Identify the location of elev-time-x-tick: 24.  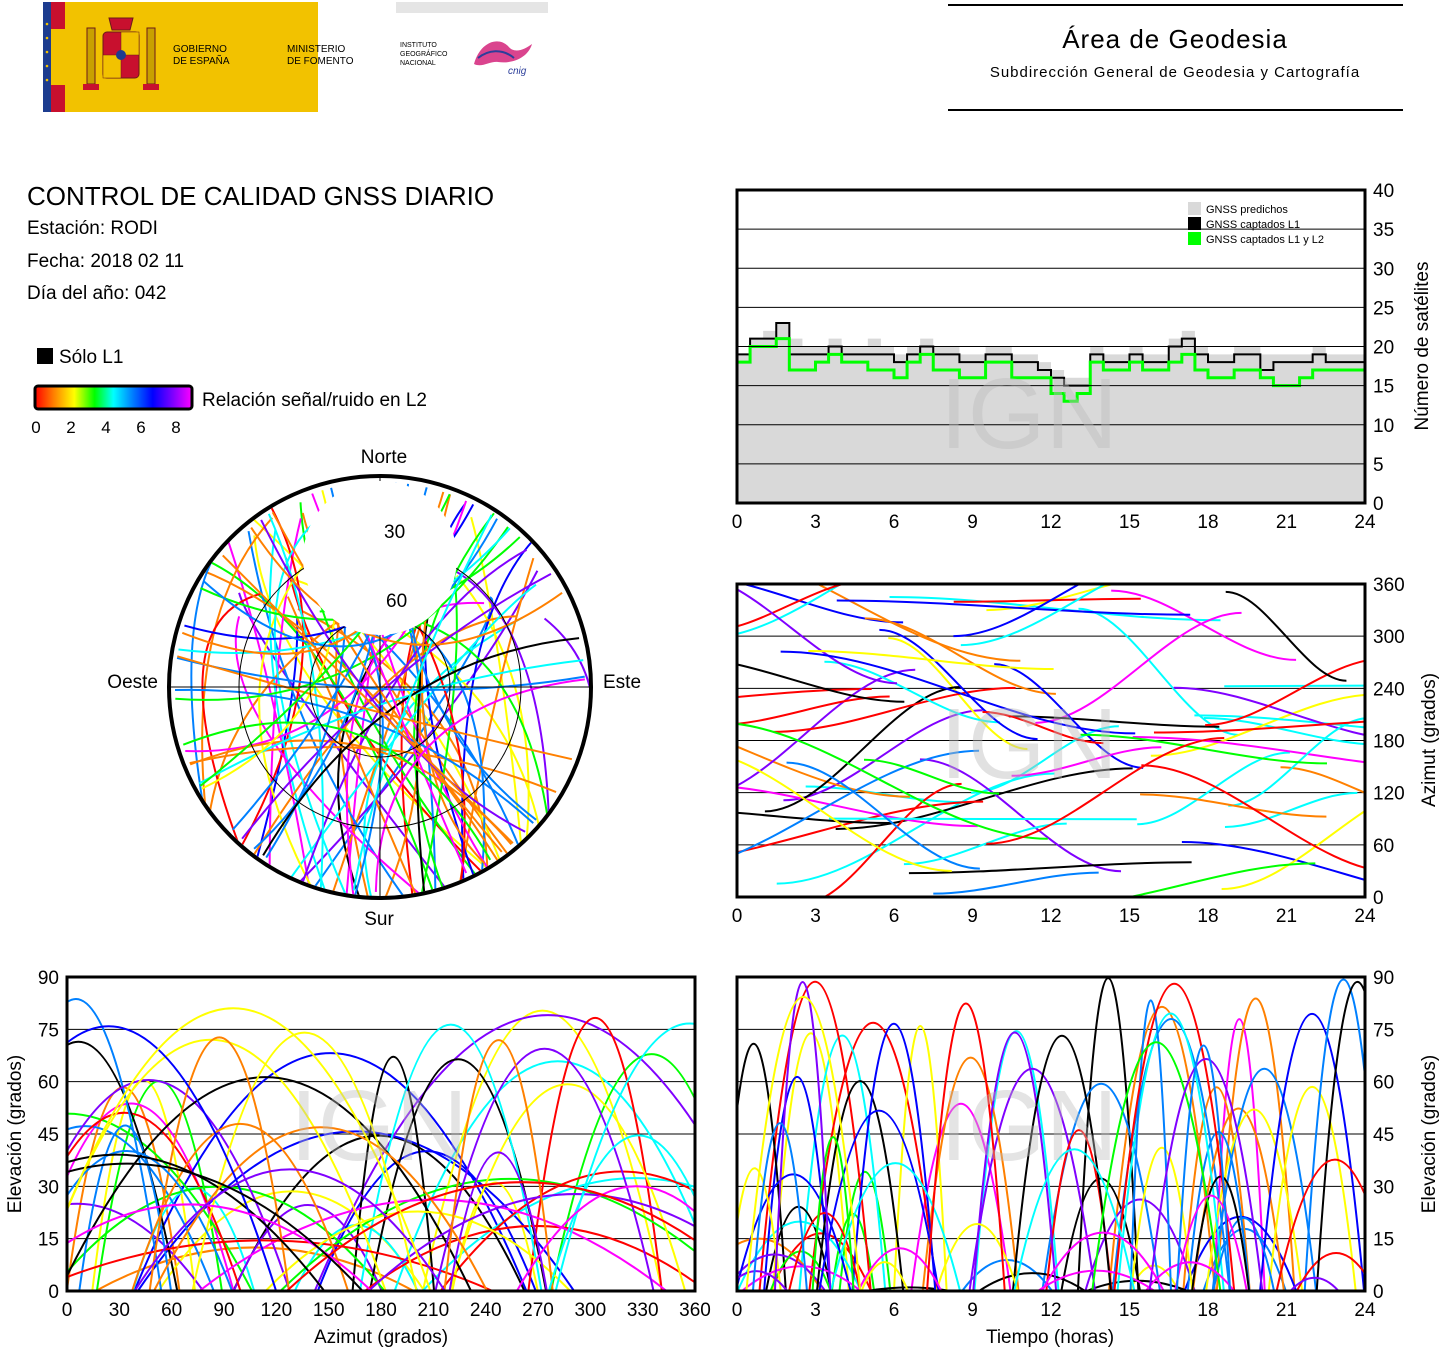
(1365, 1310).